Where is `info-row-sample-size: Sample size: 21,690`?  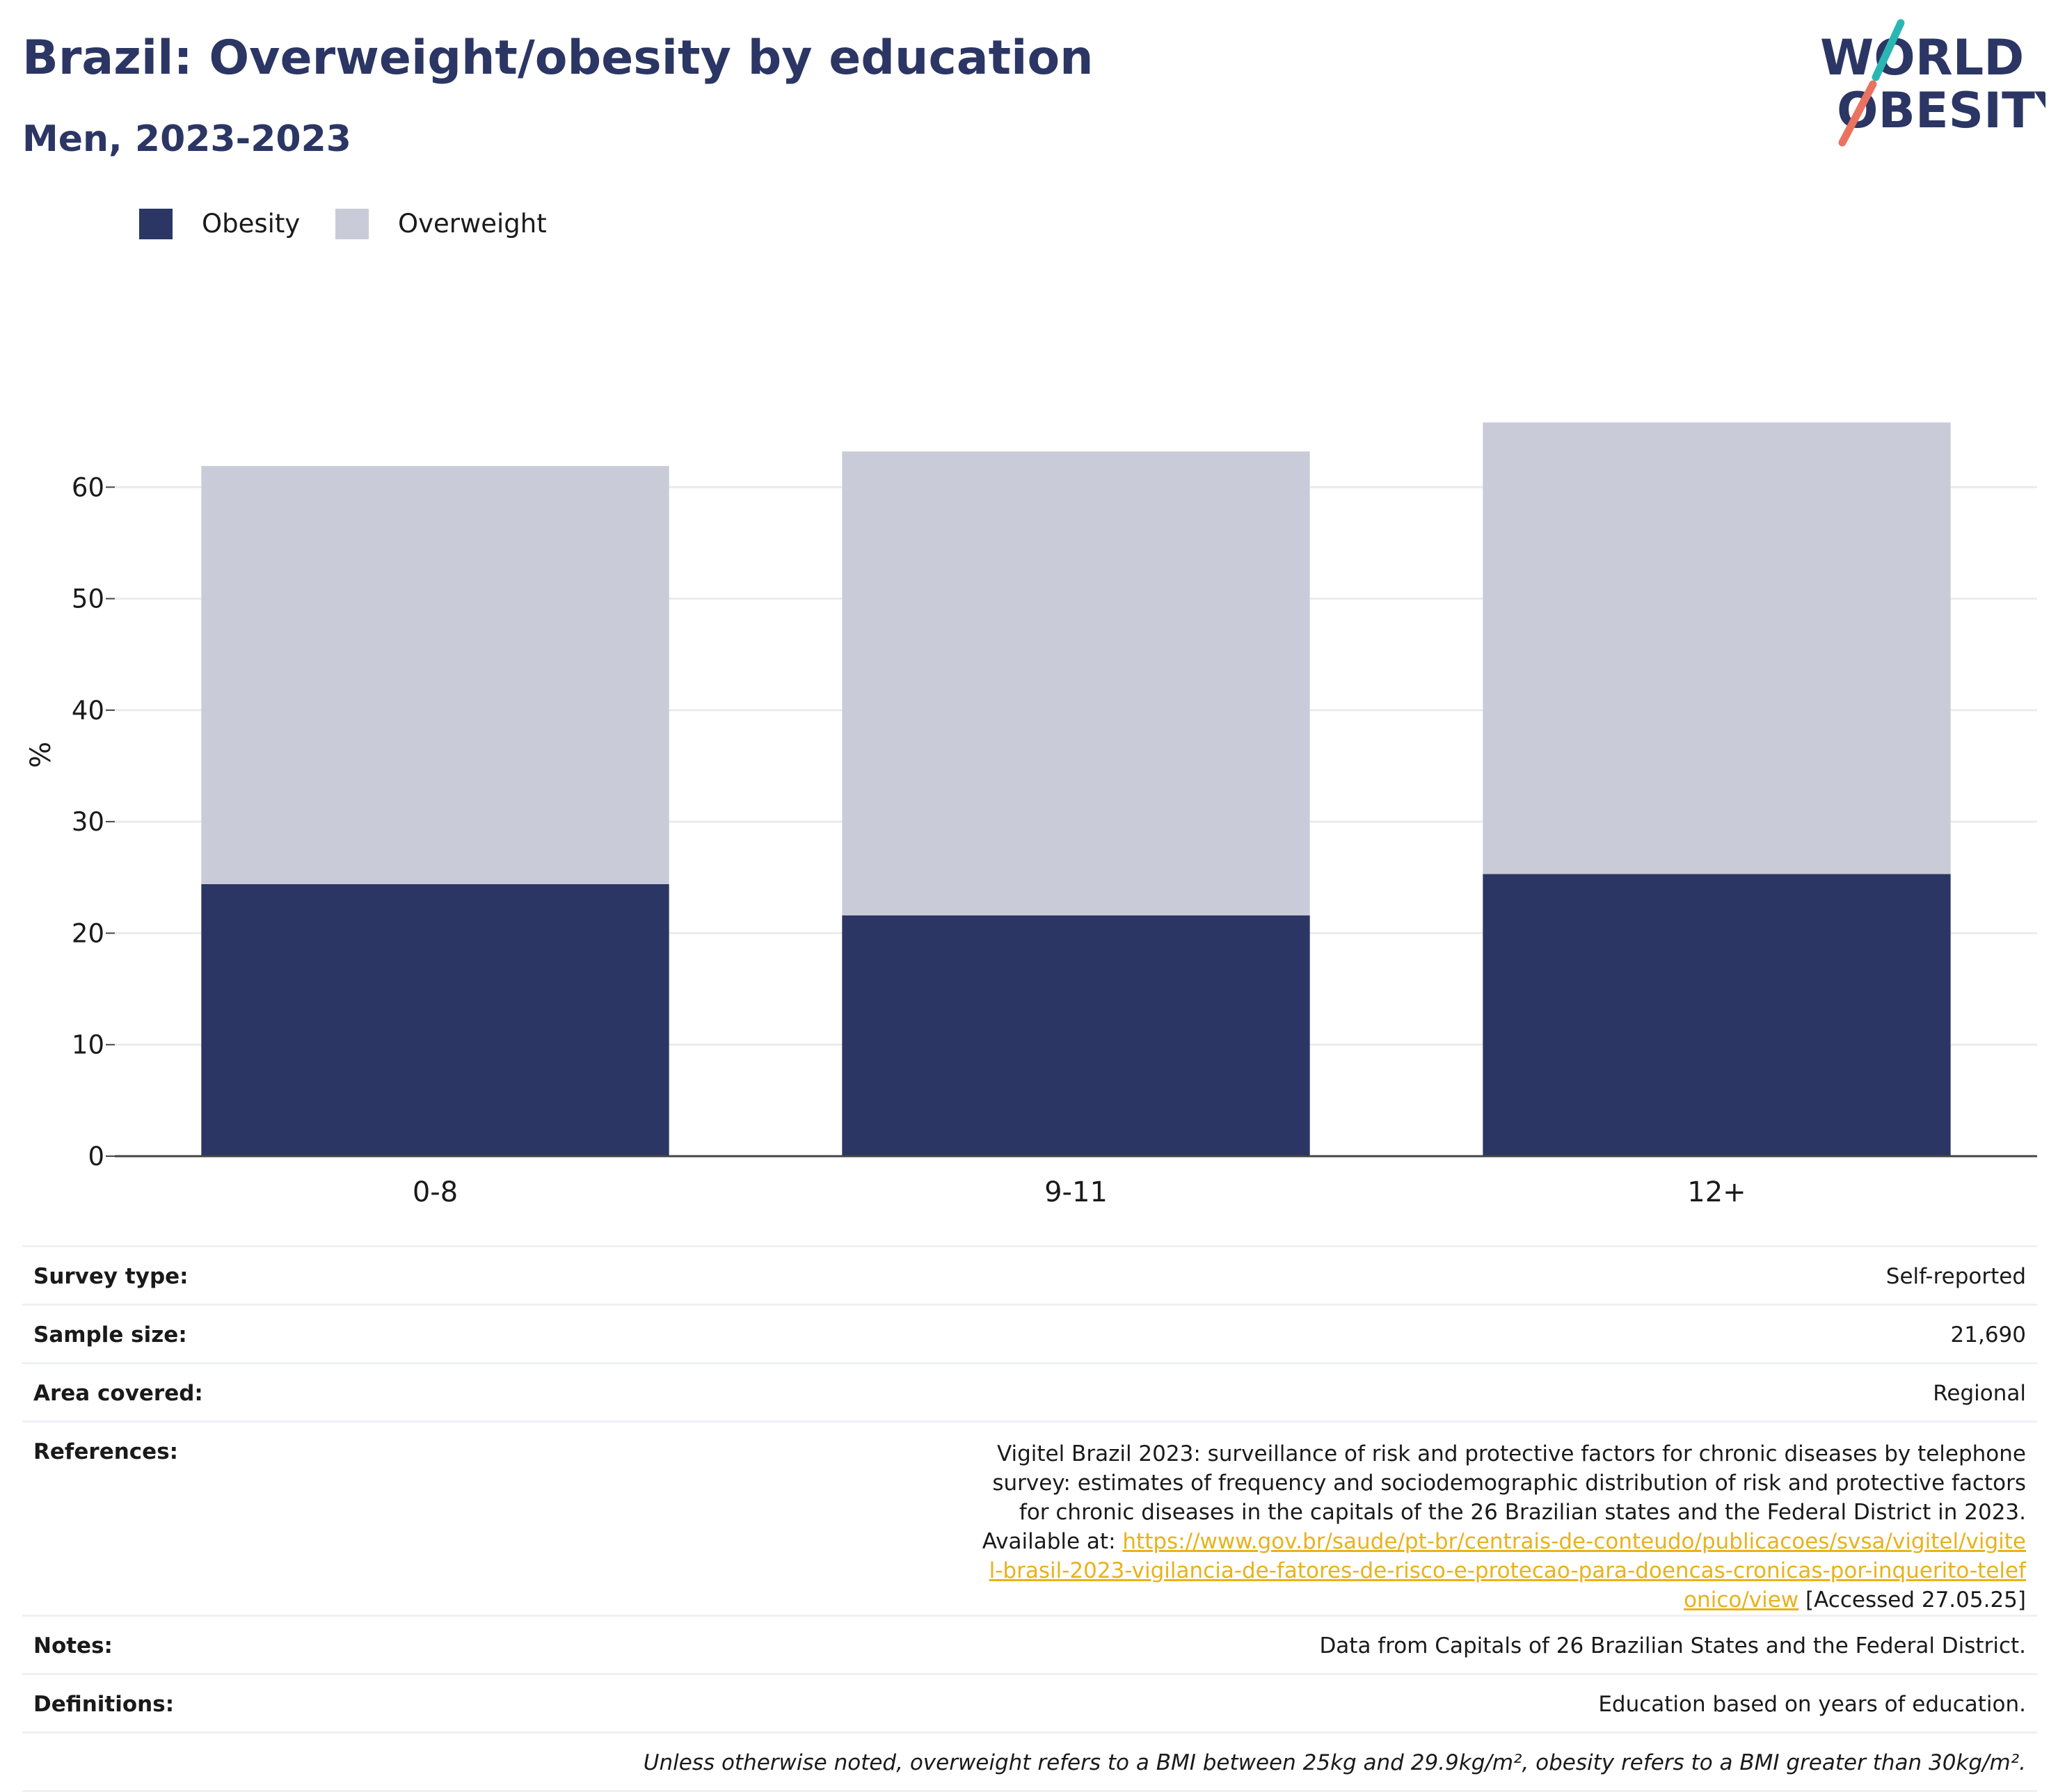
info-row-sample-size: Sample size: 21,690 is located at coordinates (1029, 1333).